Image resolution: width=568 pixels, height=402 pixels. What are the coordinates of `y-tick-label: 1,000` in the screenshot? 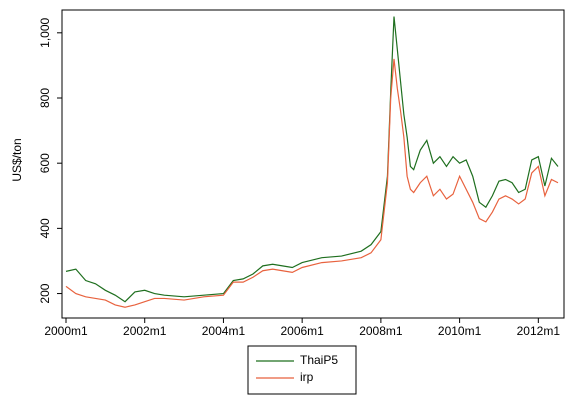 It's located at (45, 32).